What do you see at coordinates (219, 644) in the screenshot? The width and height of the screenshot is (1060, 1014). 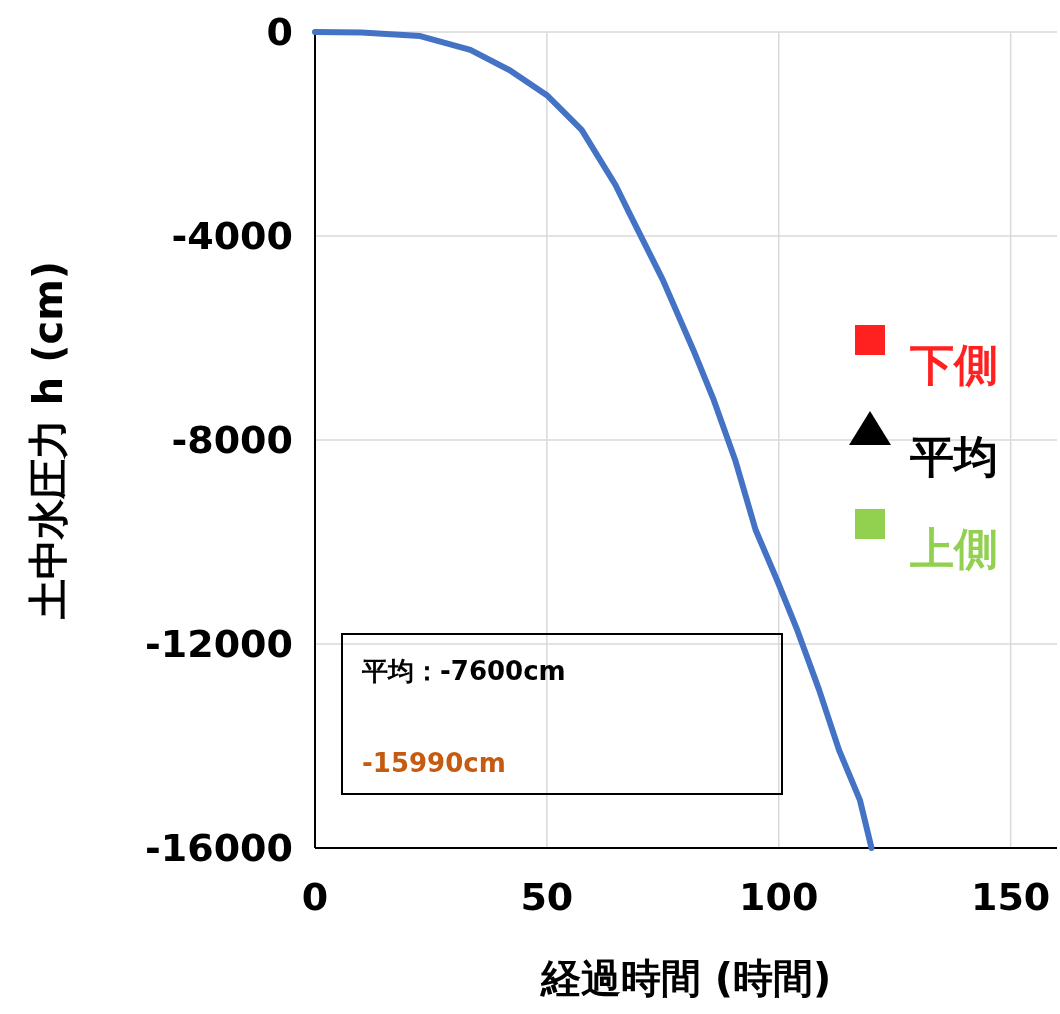 I see `y-tick-label: -12000` at bounding box center [219, 644].